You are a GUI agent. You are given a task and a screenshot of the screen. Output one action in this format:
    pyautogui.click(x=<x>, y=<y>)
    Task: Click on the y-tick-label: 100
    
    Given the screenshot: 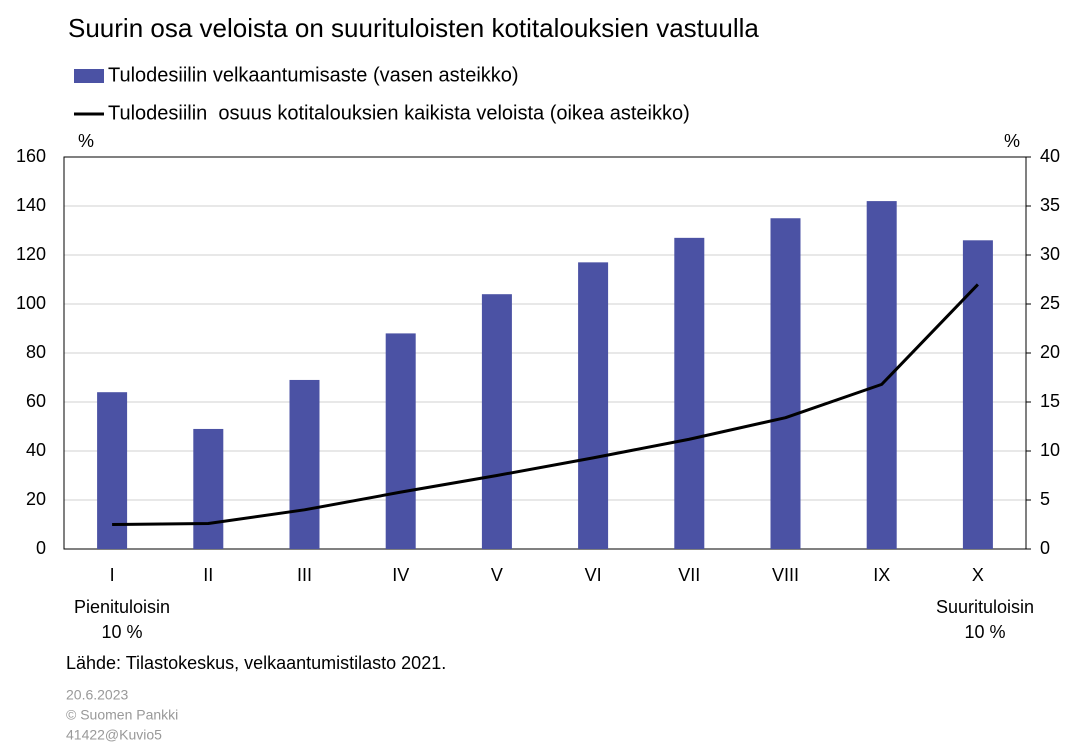 What is the action you would take?
    pyautogui.click(x=31, y=303)
    